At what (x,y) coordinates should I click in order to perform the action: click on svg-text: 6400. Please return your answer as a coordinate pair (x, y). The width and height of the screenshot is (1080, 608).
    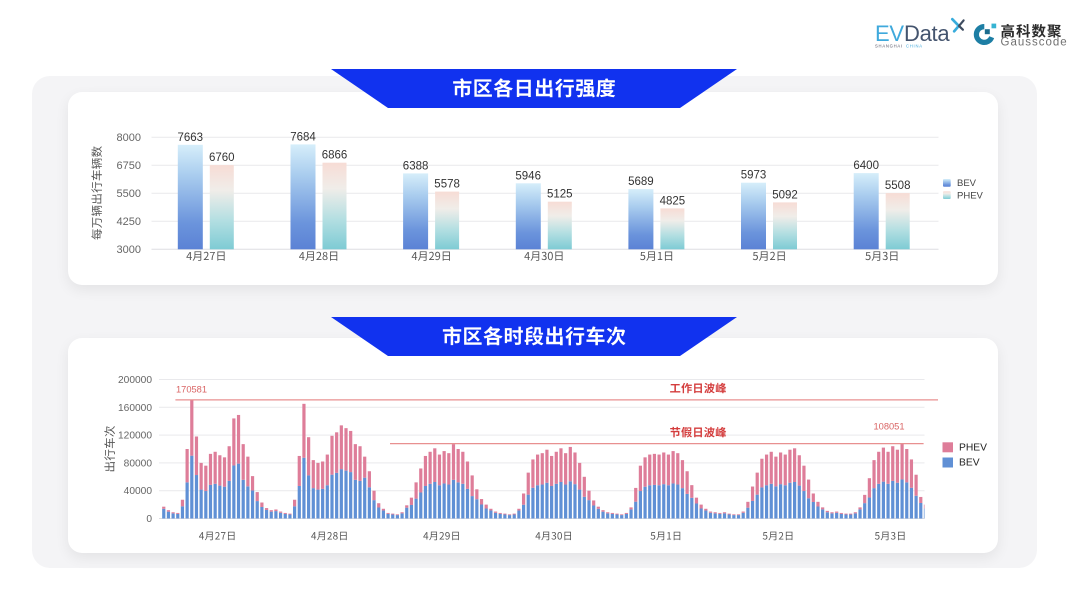
    Looking at the image, I should click on (866, 166).